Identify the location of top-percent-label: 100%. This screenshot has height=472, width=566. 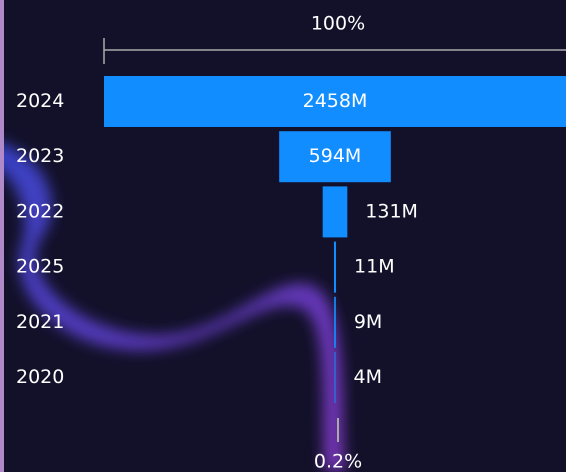
(338, 24).